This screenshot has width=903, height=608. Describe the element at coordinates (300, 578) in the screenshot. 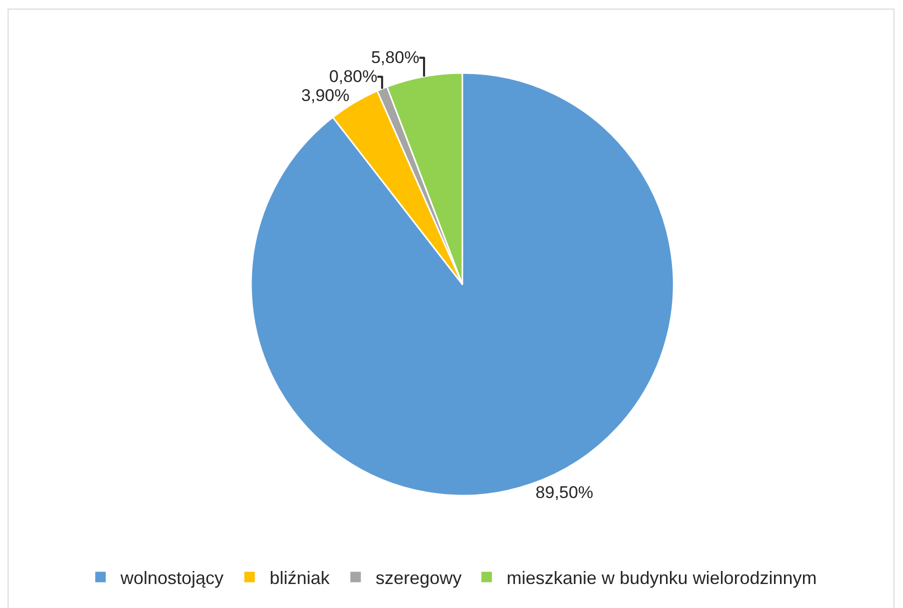

I see `legend-label: bliźniak` at that location.